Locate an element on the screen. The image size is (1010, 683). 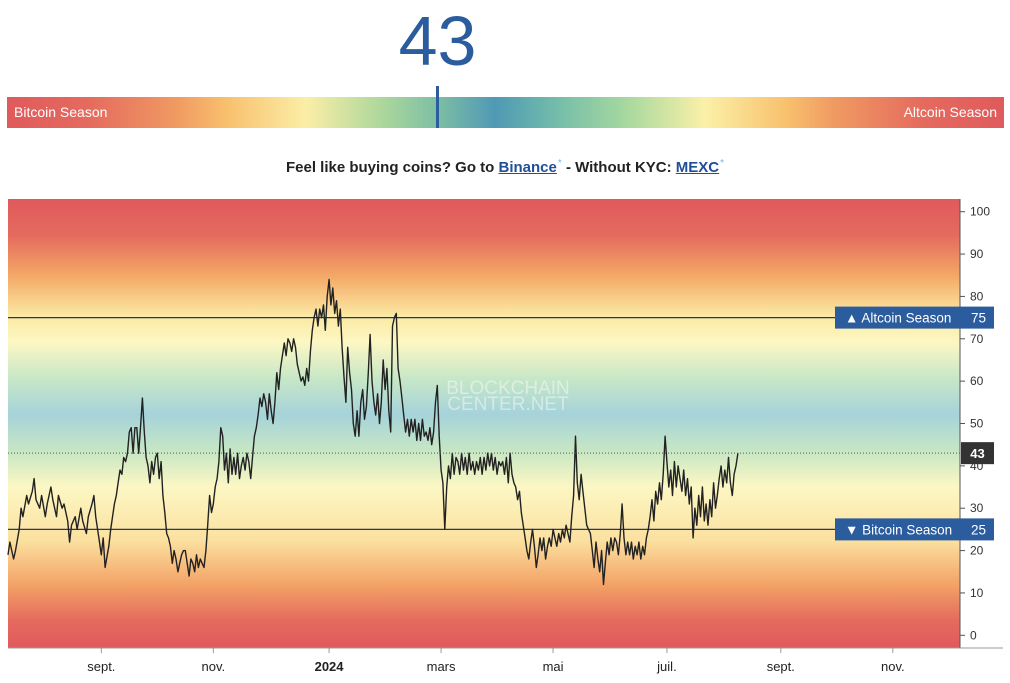
watermark-line-1: BLOCKCHAIN is located at coordinates (508, 388).